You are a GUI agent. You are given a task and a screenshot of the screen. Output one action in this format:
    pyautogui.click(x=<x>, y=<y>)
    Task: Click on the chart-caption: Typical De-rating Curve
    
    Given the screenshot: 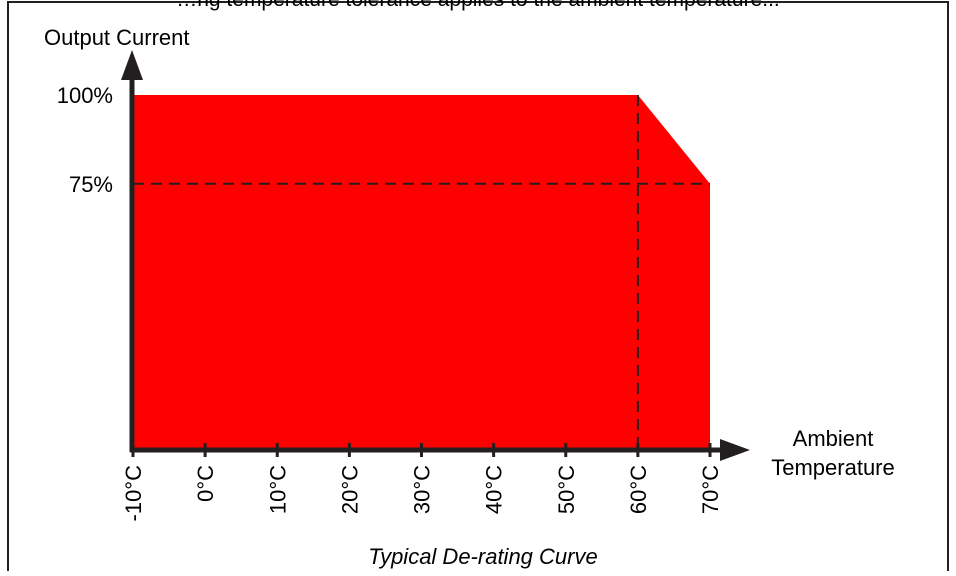 What is the action you would take?
    pyautogui.click(x=482, y=556)
    